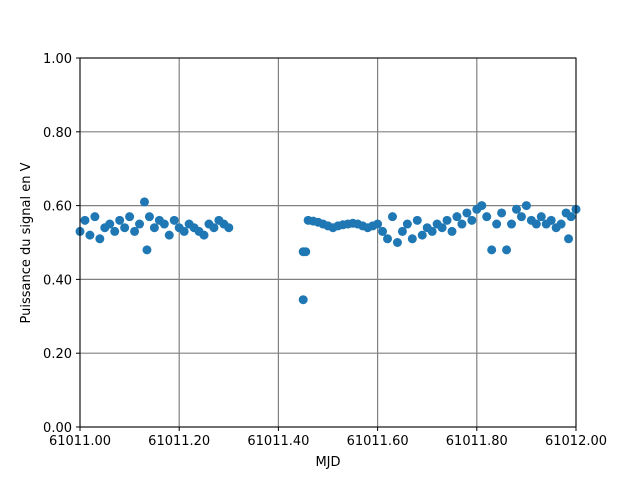 This screenshot has width=640, height=480. Describe the element at coordinates (57, 354) in the screenshot. I see `y-tick-label: 0.20` at that location.